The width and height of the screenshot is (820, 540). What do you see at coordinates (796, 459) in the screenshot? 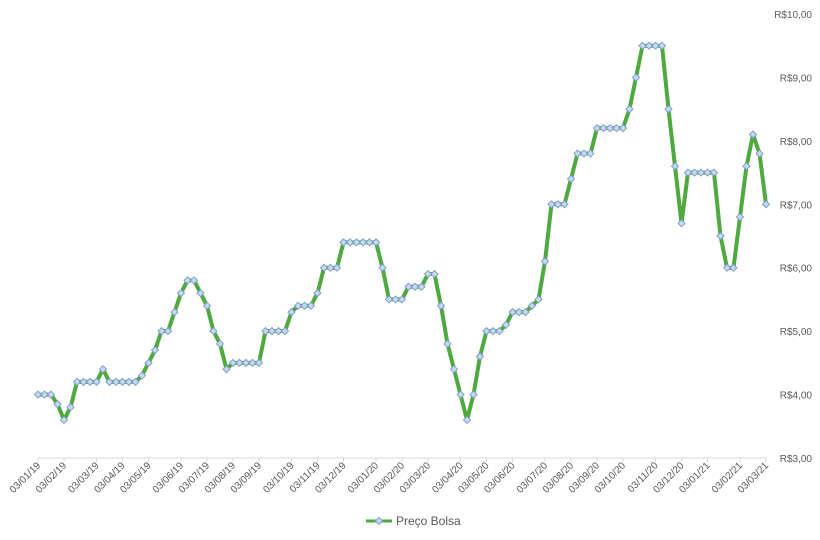
I see `y-tick-label: R$3,00` at bounding box center [796, 459].